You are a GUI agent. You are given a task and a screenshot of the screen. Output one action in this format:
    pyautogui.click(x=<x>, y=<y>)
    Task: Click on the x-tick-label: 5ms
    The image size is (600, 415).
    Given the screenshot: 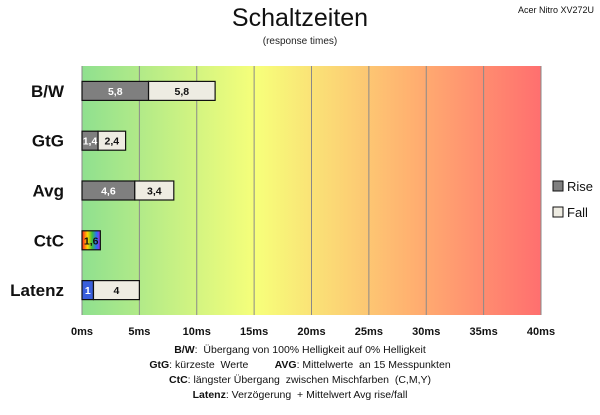 What is the action you would take?
    pyautogui.click(x=139, y=332)
    